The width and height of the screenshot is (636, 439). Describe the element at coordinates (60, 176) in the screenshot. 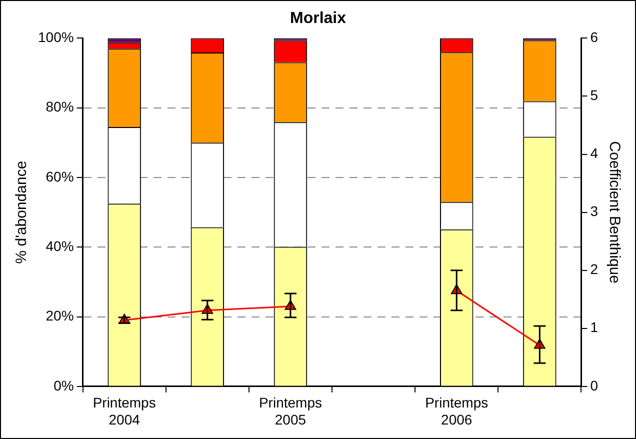

I see `y-tick-label: 60%` at that location.